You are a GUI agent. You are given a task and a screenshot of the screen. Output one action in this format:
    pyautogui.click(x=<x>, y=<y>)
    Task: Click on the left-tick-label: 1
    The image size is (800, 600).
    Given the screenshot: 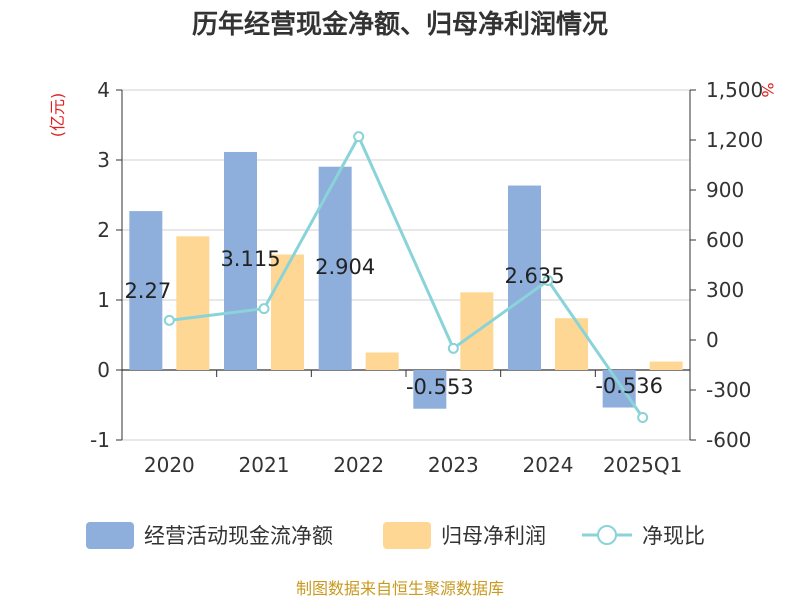 What is the action you would take?
    pyautogui.click(x=103, y=300)
    